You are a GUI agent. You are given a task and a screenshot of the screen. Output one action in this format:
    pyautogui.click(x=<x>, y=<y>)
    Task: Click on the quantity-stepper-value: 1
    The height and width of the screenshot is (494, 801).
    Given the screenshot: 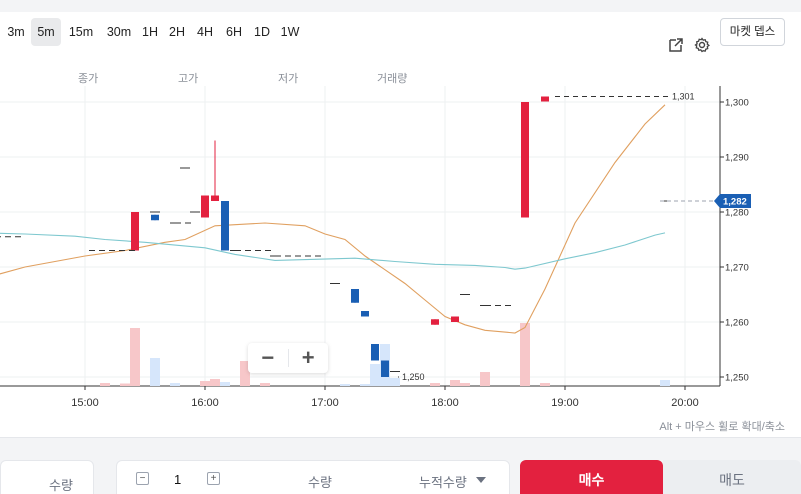 What is the action you would take?
    pyautogui.click(x=178, y=479)
    